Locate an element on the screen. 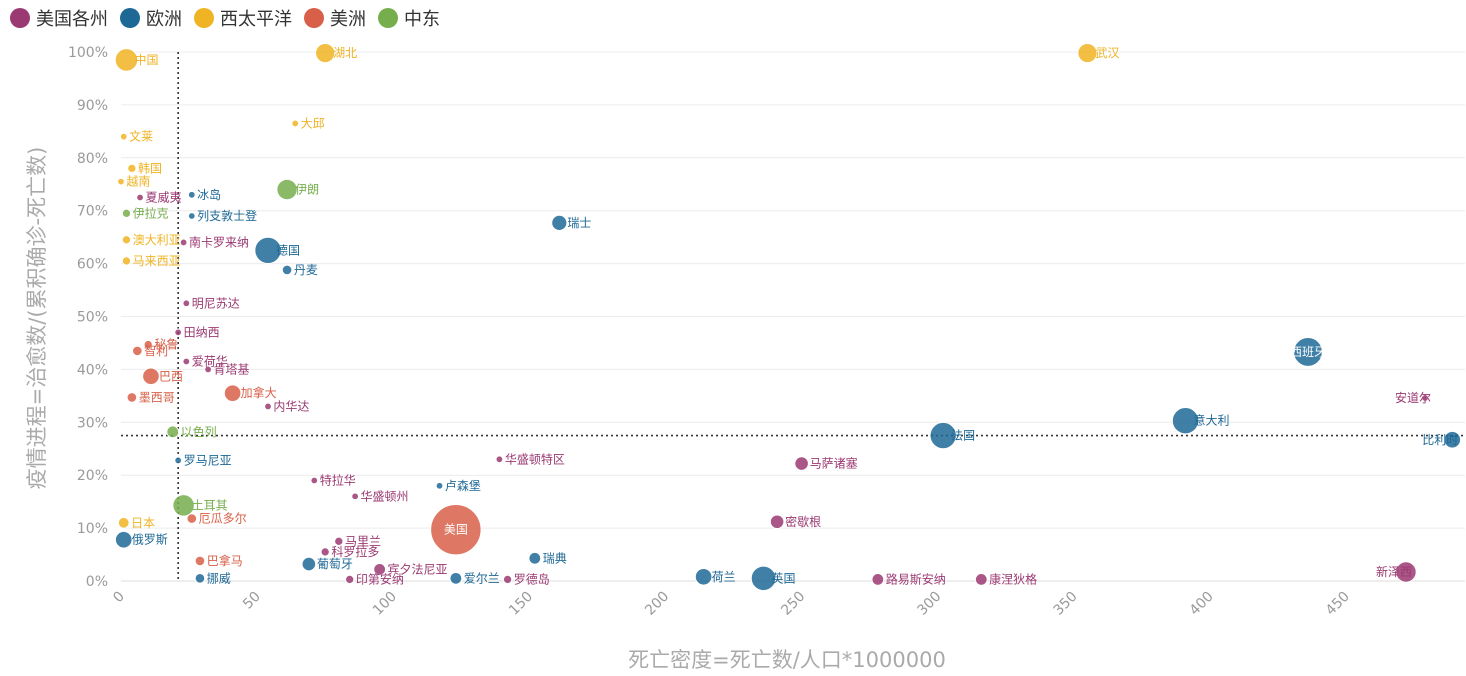 Image resolution: width=1466 pixels, height=676 pixels. y-tick-6: 60% is located at coordinates (92, 265).